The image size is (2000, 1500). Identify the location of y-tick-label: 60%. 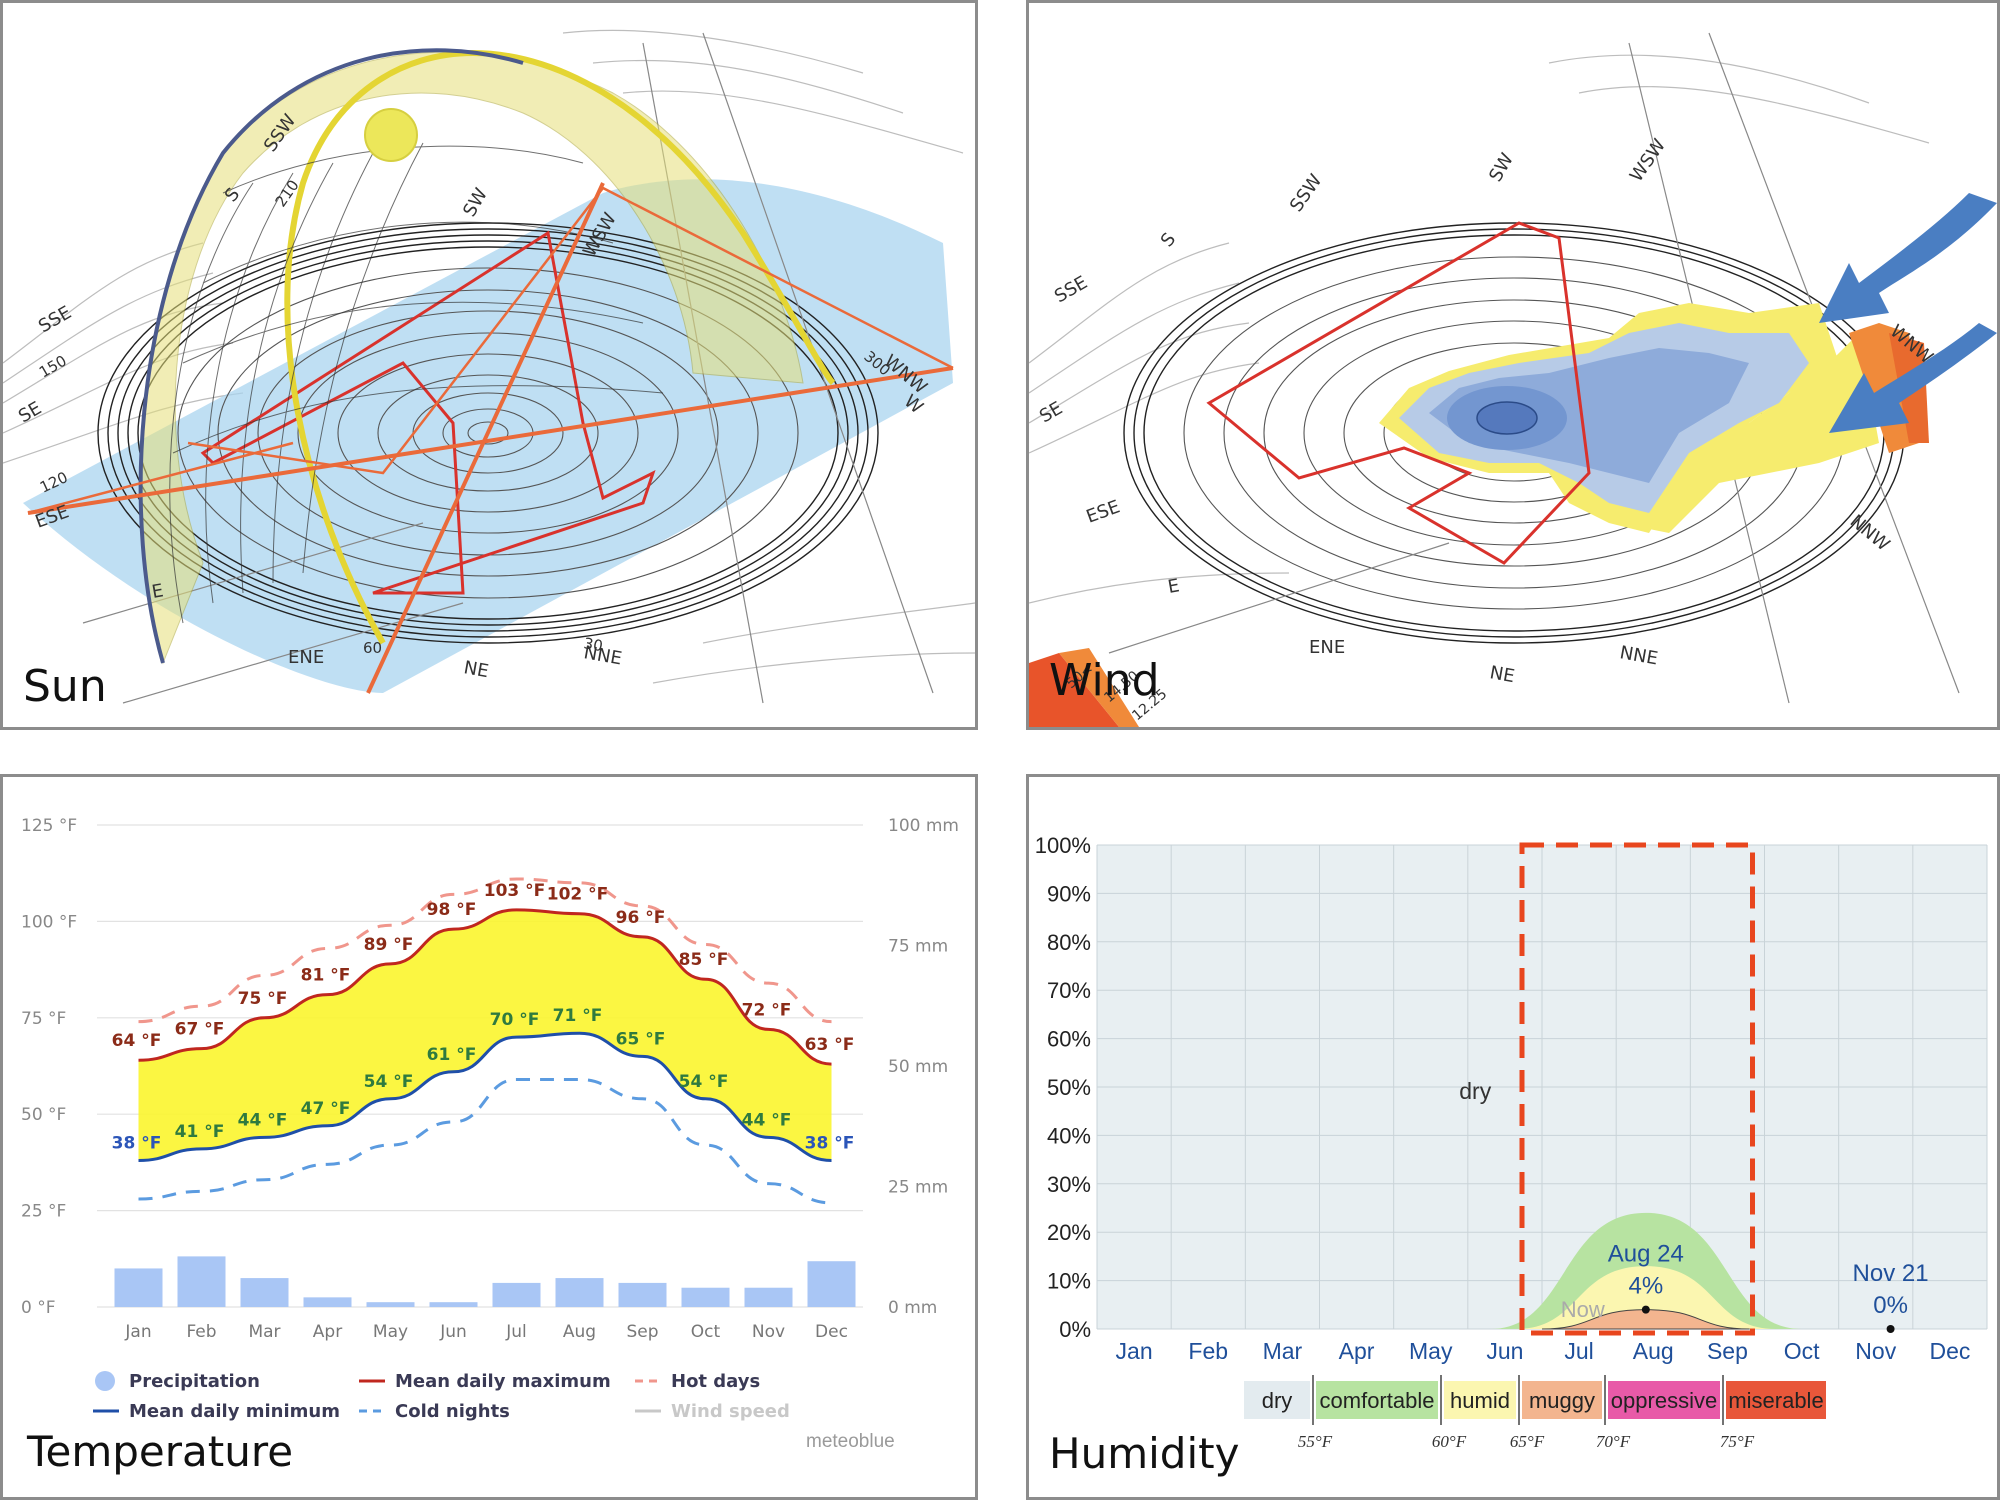
(1069, 1039).